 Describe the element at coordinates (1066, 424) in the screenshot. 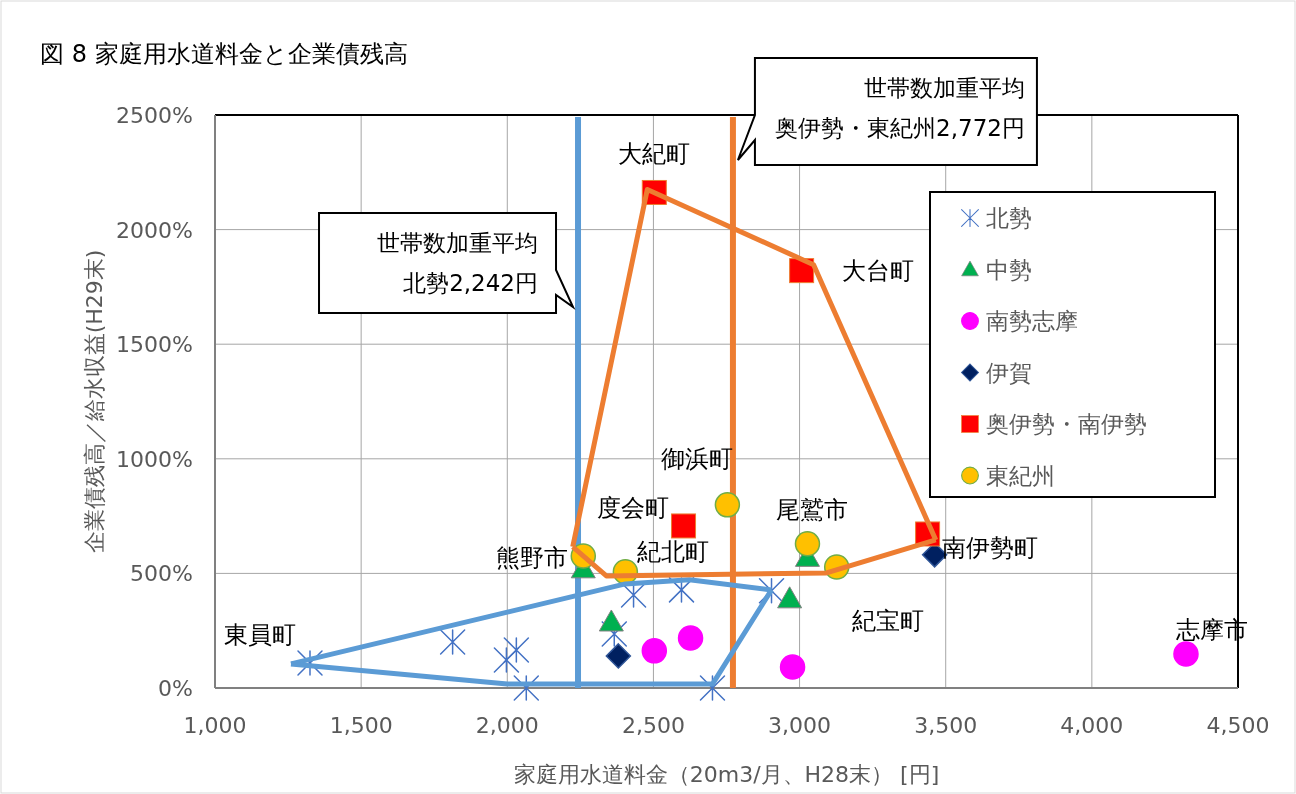

I see `legend-label: 奥伊勢・南伊勢` at that location.